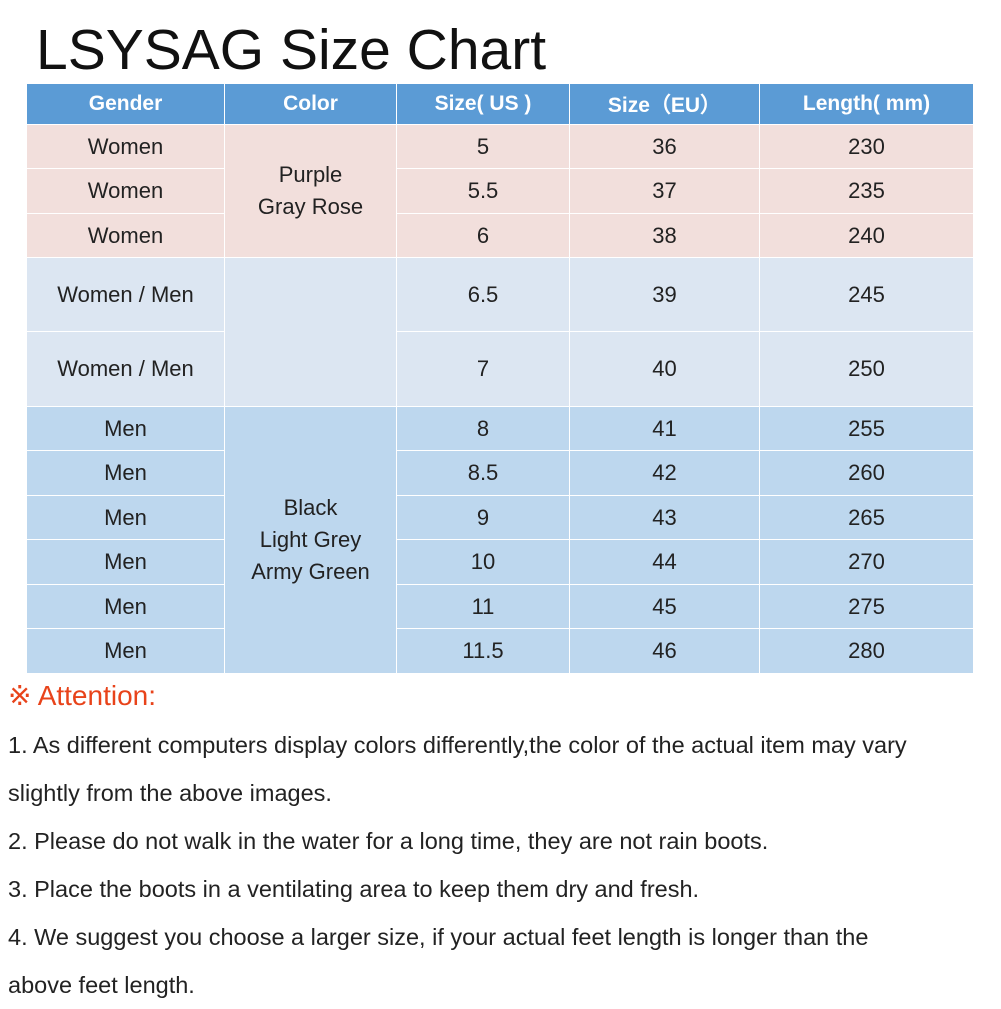  What do you see at coordinates (664, 235) in the screenshot?
I see `size-eu-cell: 38` at bounding box center [664, 235].